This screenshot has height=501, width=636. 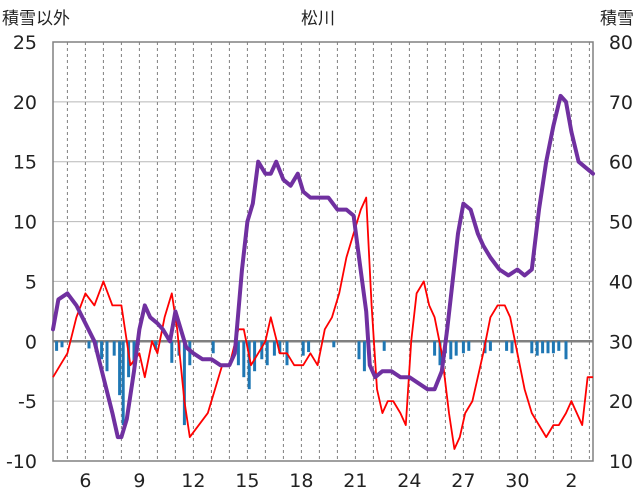 What do you see at coordinates (517, 481) in the screenshot?
I see `x-tick-label: 30` at bounding box center [517, 481].